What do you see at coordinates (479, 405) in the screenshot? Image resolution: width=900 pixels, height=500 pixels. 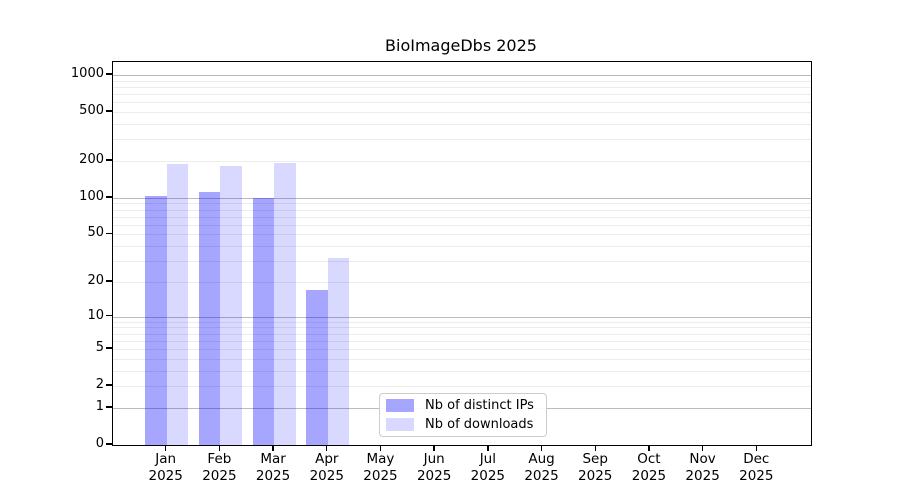 I see `legend-label: Nb of distinct IPs` at bounding box center [479, 405].